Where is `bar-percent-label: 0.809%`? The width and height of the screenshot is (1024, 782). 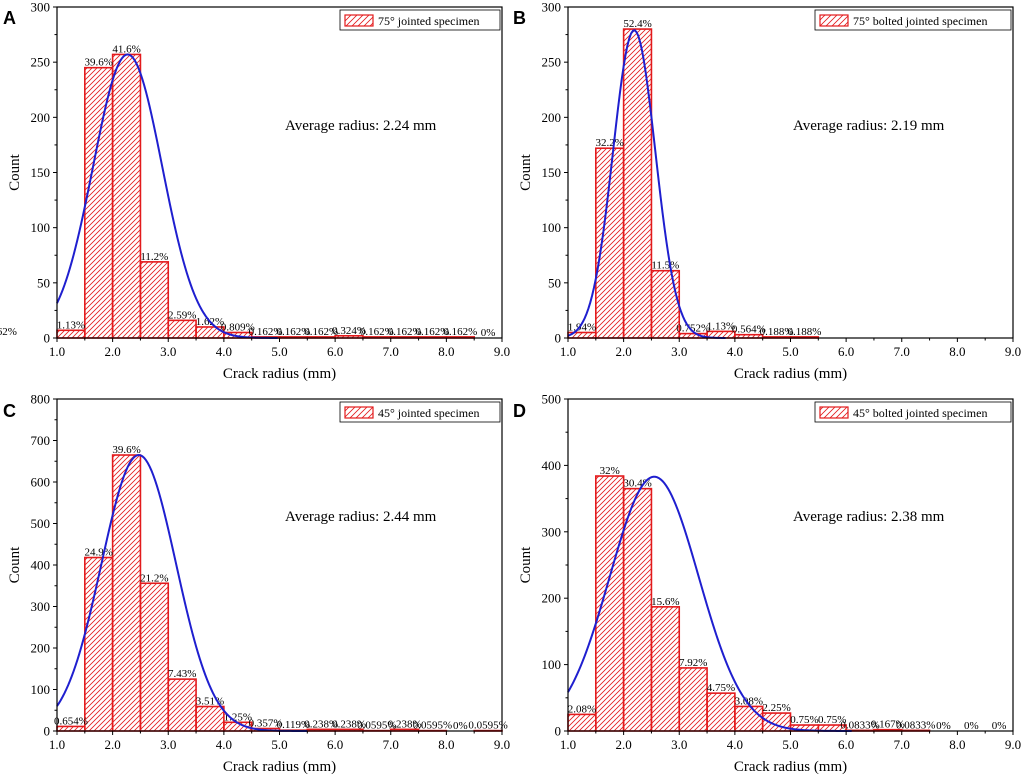 bar-percent-label: 0.809% is located at coordinates (238, 327).